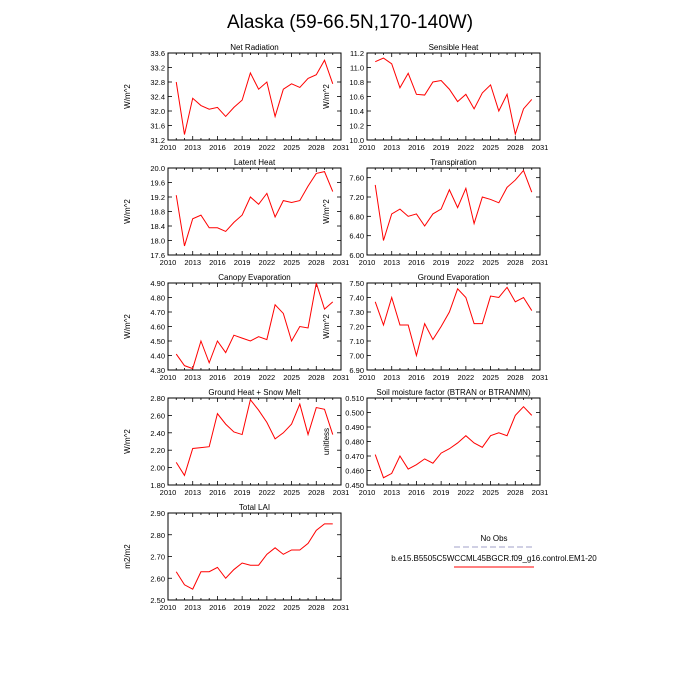 The height and width of the screenshot is (700, 700). Describe the element at coordinates (356, 356) in the screenshot. I see `y-tick-label: 7.00` at that location.